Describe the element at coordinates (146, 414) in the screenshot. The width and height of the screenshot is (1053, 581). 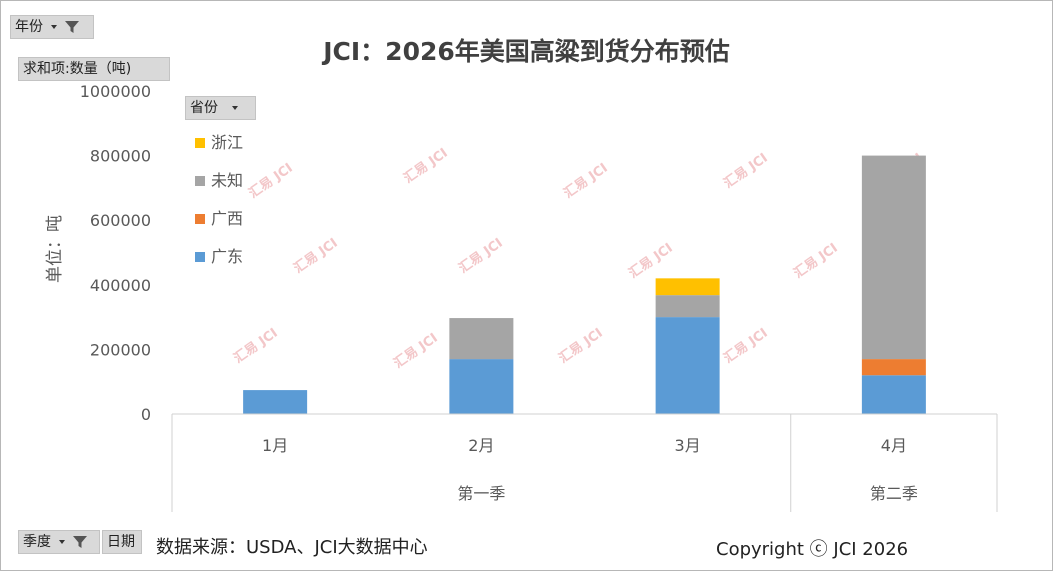
I see `y-tick-label: 0` at that location.